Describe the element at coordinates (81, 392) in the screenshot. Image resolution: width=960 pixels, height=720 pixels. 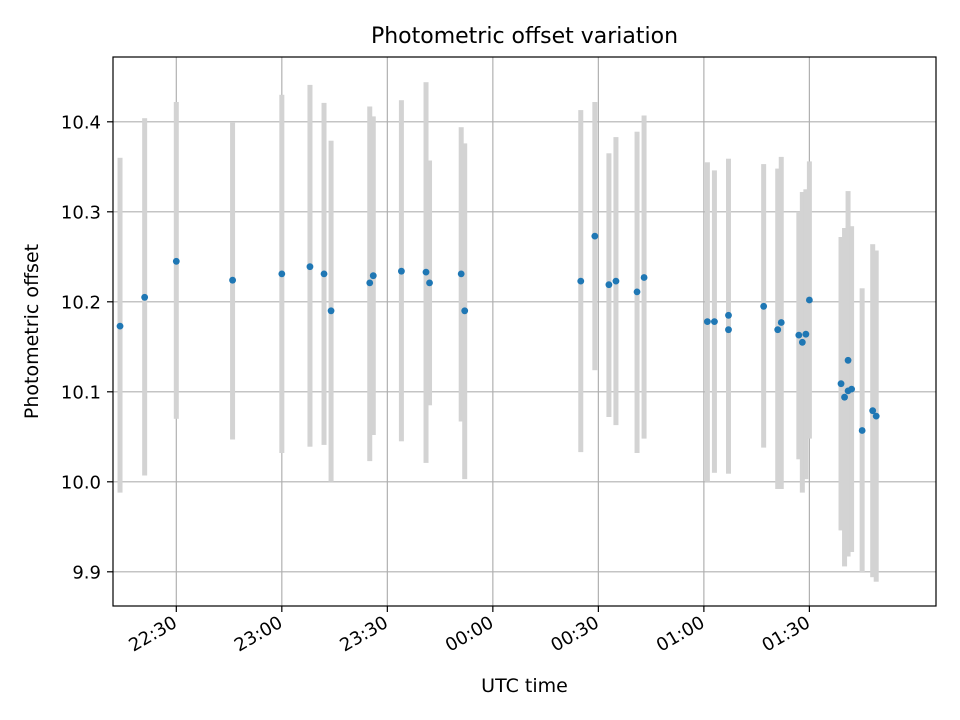
I see `y-tick-label: 10.1` at that location.